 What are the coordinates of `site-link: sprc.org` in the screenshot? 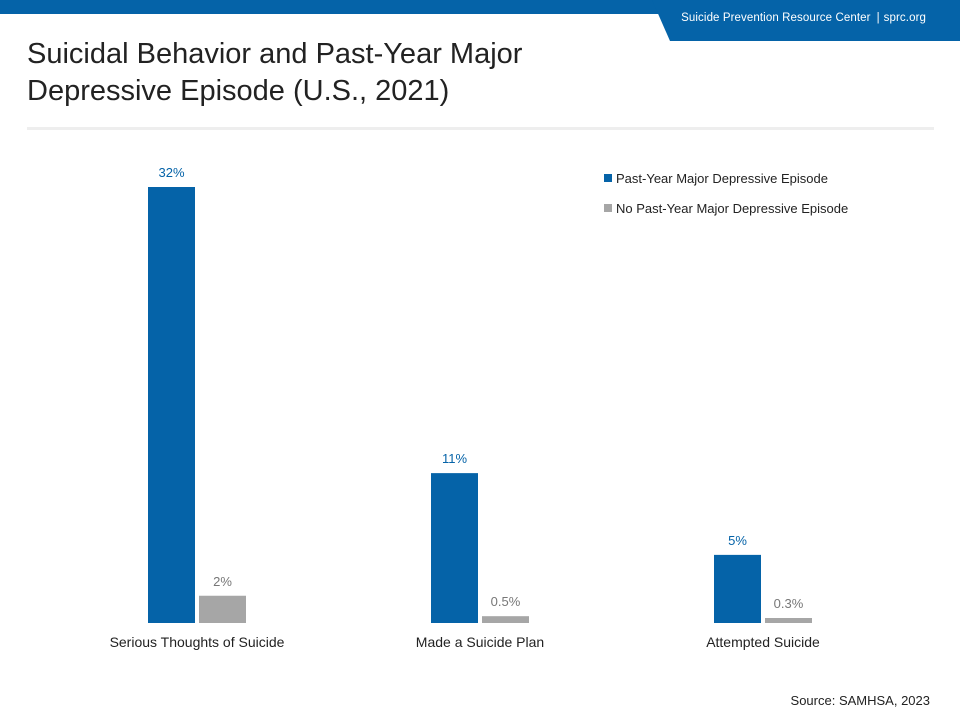 It's located at (904, 18).